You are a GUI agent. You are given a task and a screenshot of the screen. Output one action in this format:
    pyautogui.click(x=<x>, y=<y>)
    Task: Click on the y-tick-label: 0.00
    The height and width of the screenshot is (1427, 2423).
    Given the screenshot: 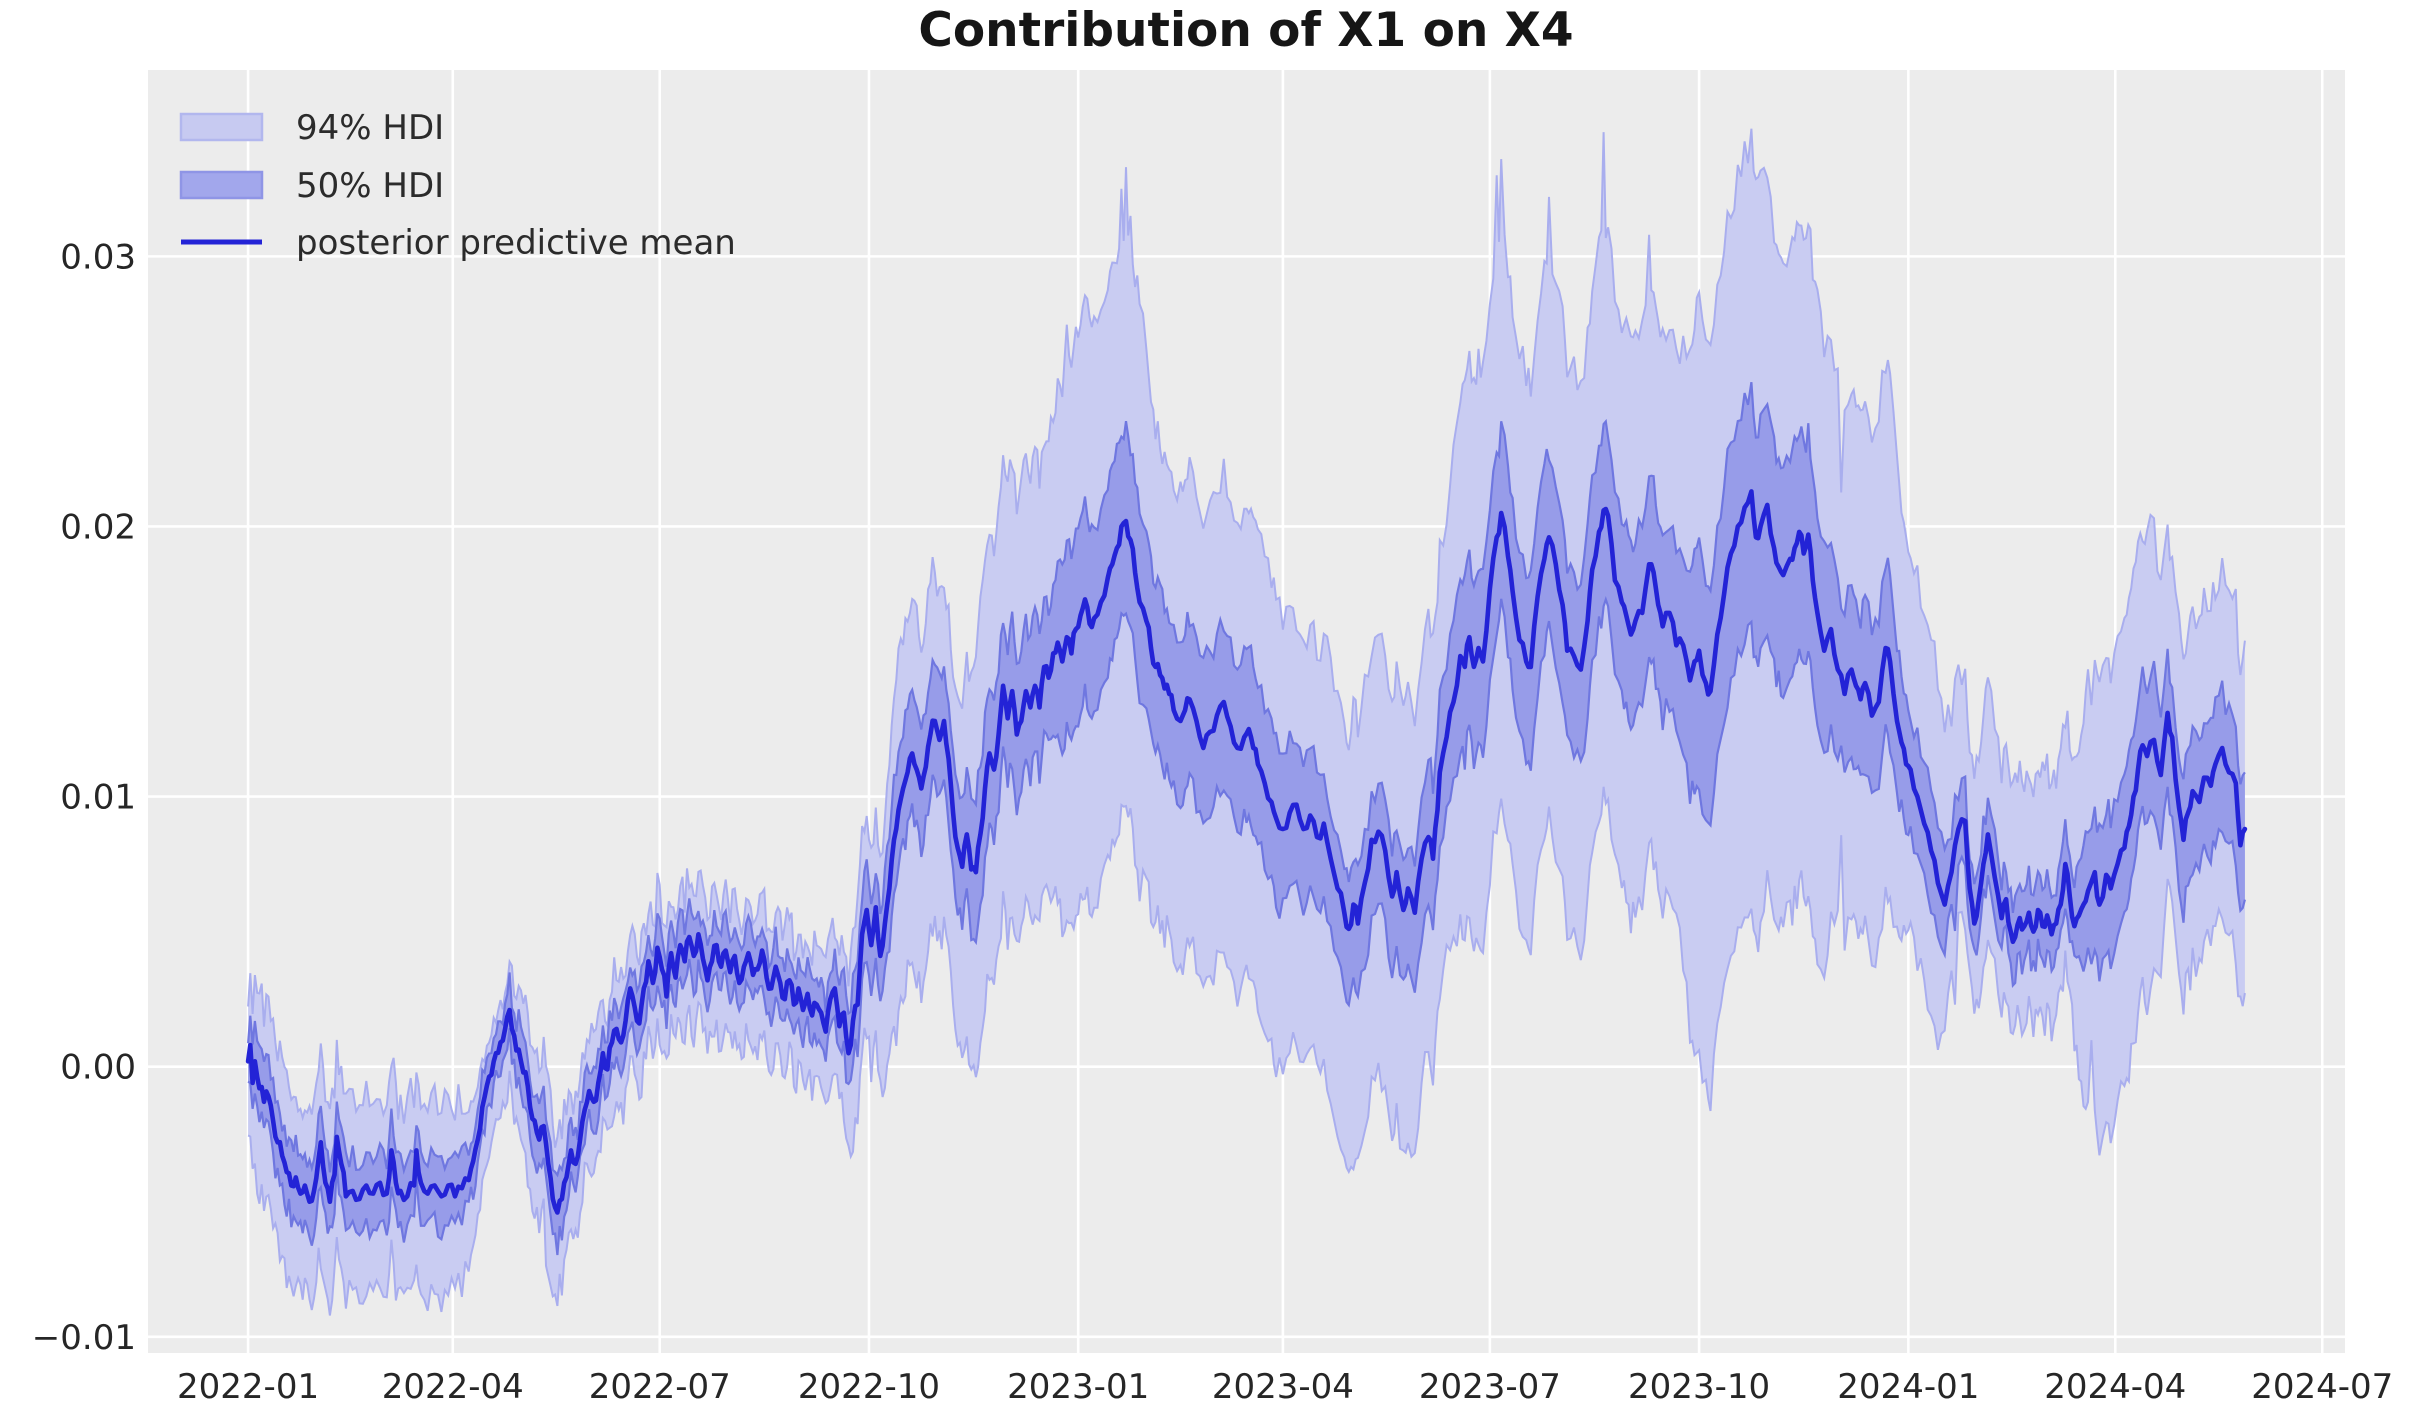 What is the action you would take?
    pyautogui.click(x=98, y=1068)
    